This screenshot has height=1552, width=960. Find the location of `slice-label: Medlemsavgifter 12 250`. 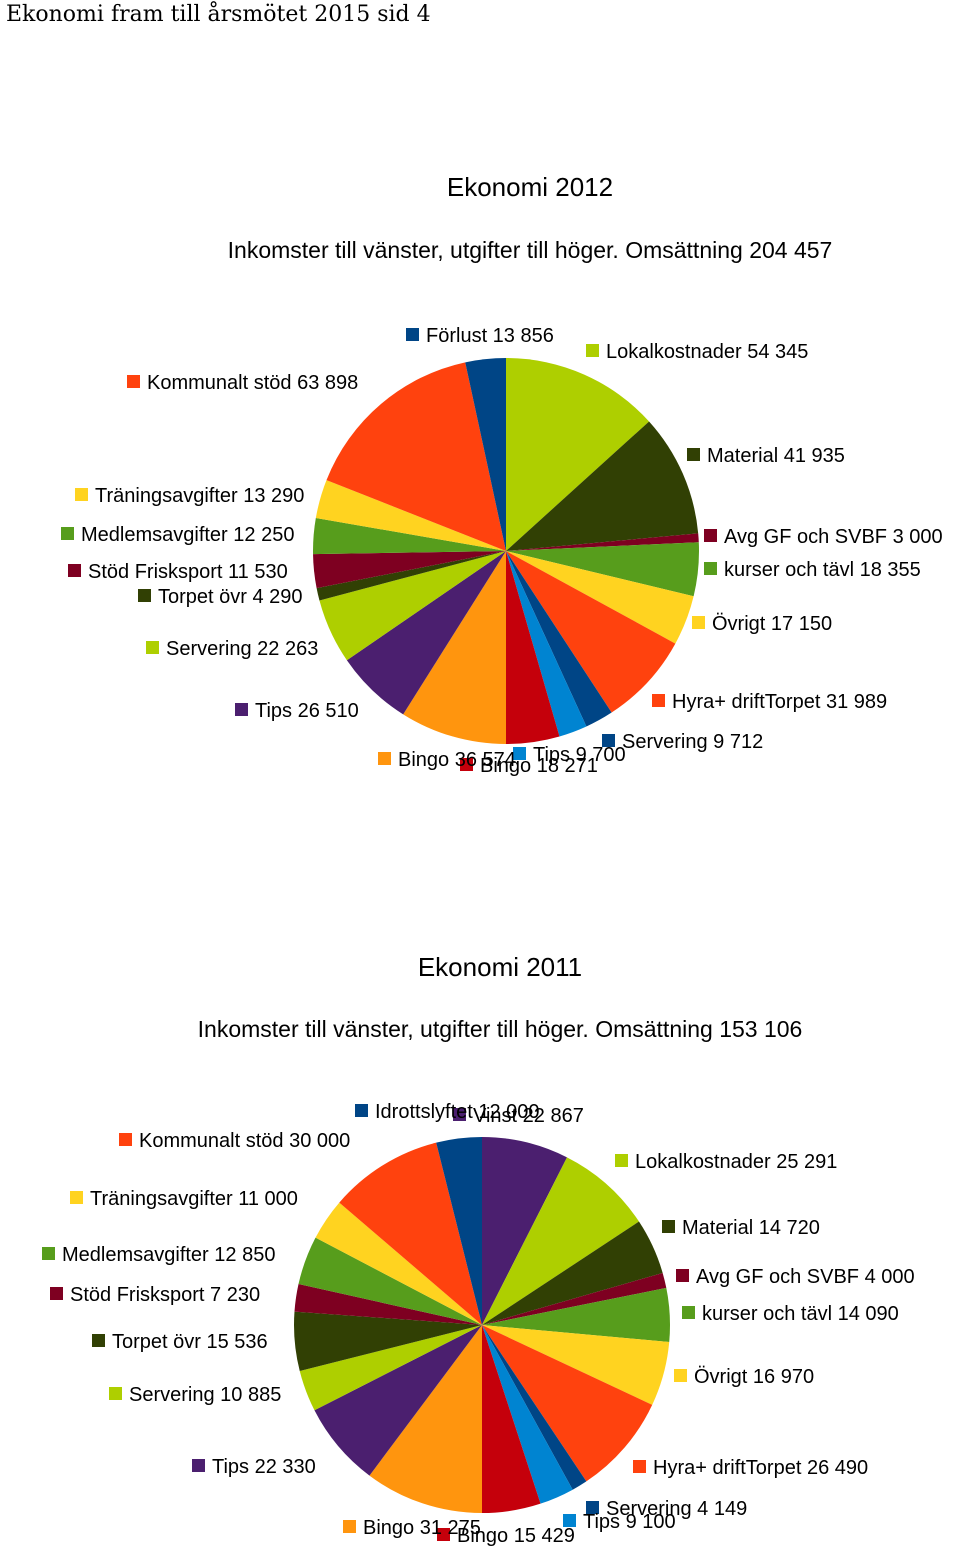

slice-label: Medlemsavgifter 12 250 is located at coordinates (187, 535).